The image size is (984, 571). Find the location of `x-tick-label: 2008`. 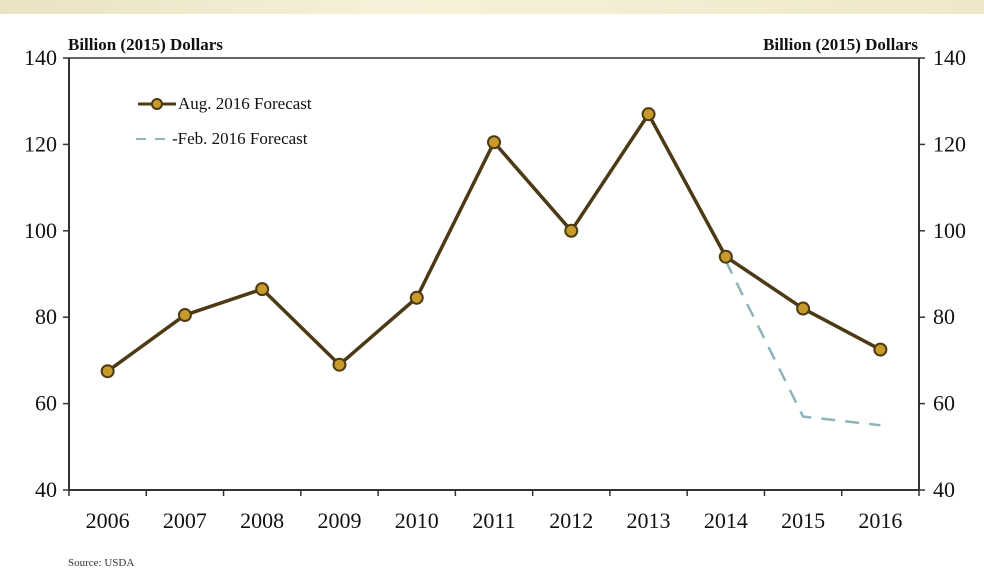

x-tick-label: 2008 is located at coordinates (262, 520).